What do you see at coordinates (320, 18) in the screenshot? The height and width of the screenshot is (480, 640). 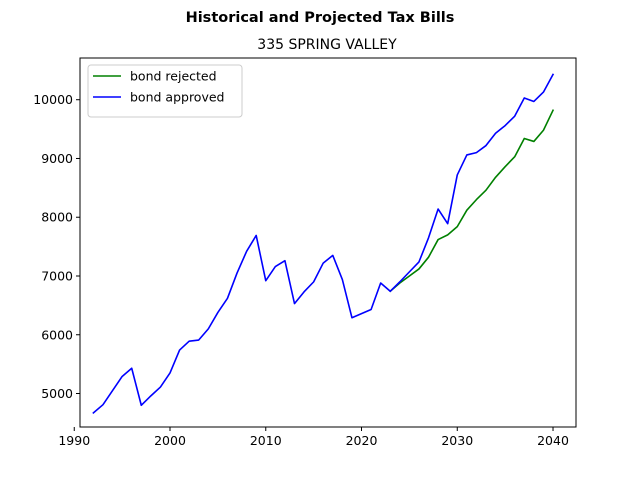 I see `chart-suptitle: Historical and Projected Tax Bills` at bounding box center [320, 18].